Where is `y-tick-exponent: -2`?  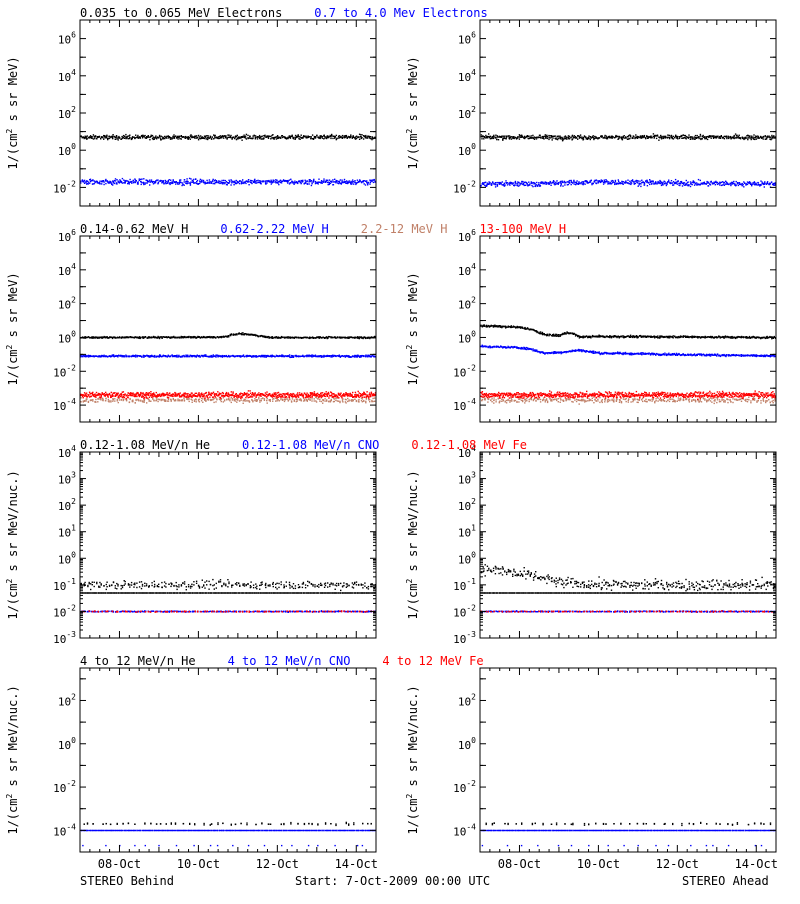
y-tick-exponent: -2 is located at coordinates (471, 183).